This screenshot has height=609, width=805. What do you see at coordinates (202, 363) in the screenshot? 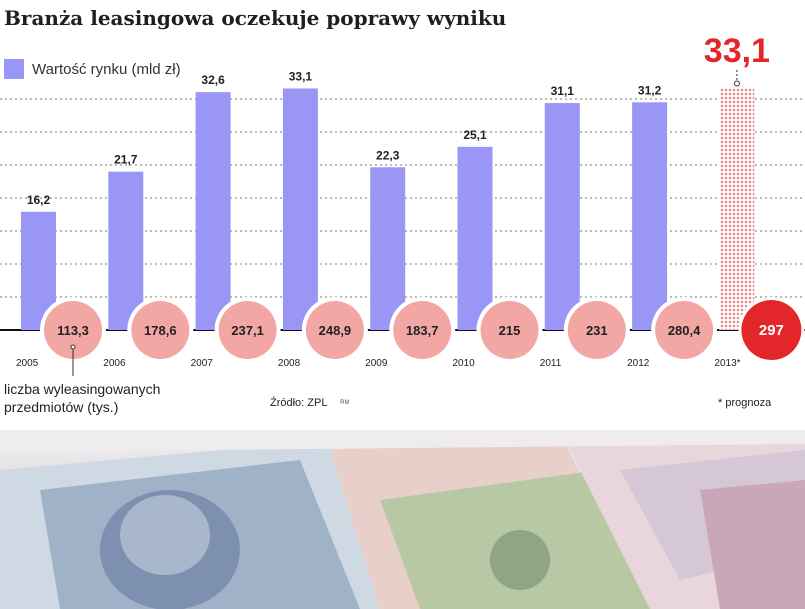
I see `year-label: 2007` at bounding box center [202, 363].